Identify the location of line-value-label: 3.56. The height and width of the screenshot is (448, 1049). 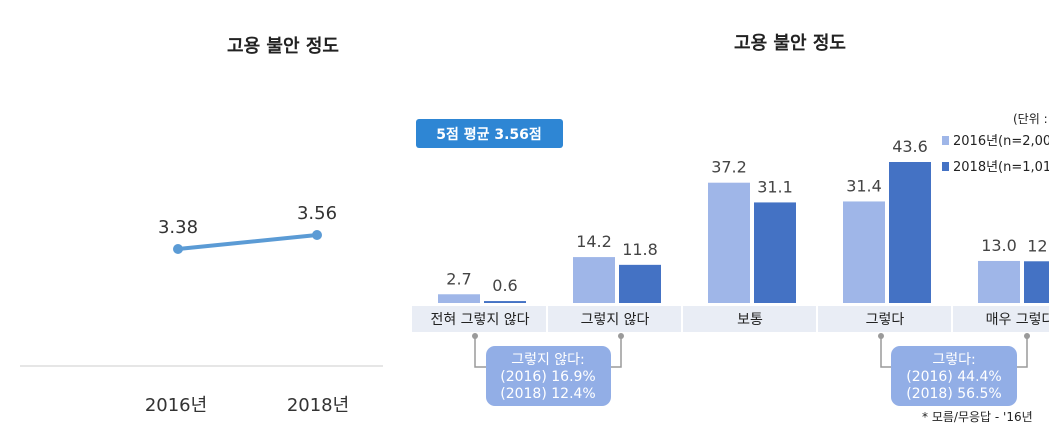
(317, 213).